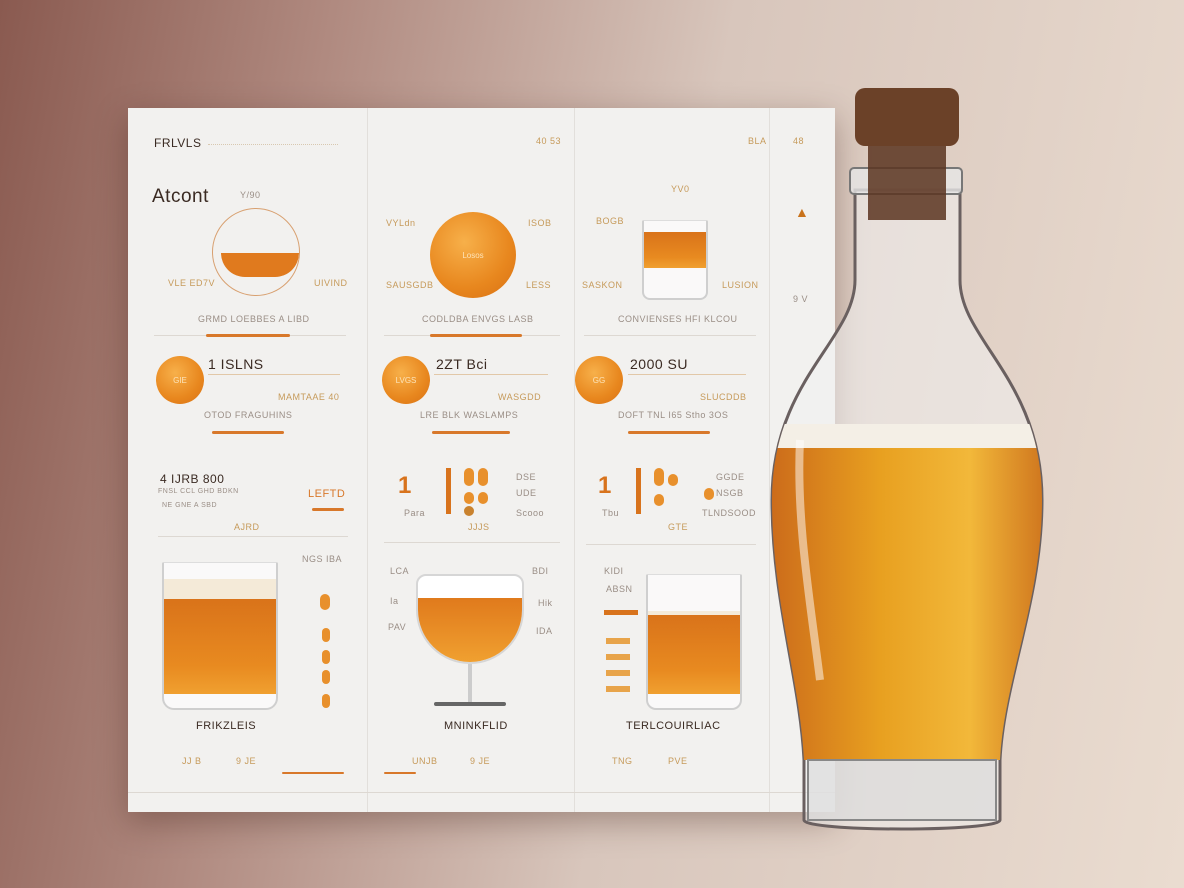 This screenshot has height=888, width=1184. What do you see at coordinates (192, 283) in the screenshot?
I see `diagram-label-left: VLE ED7V` at bounding box center [192, 283].